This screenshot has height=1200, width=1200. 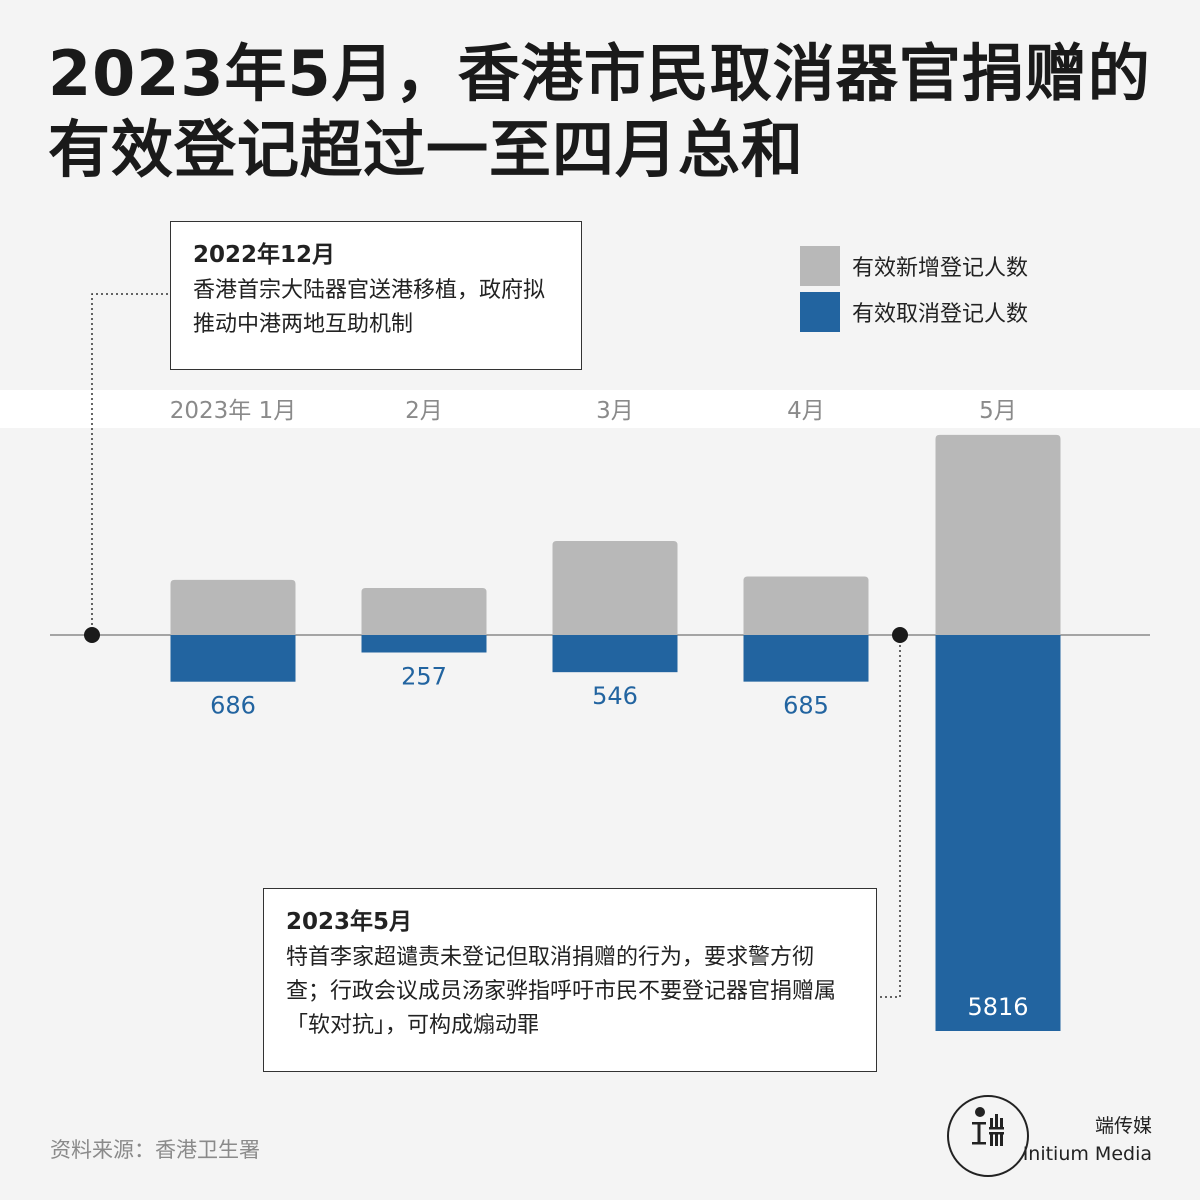 What do you see at coordinates (264, 255) in the screenshot?
I see `annotation-dec-2022-date: 2022年12月` at bounding box center [264, 255].